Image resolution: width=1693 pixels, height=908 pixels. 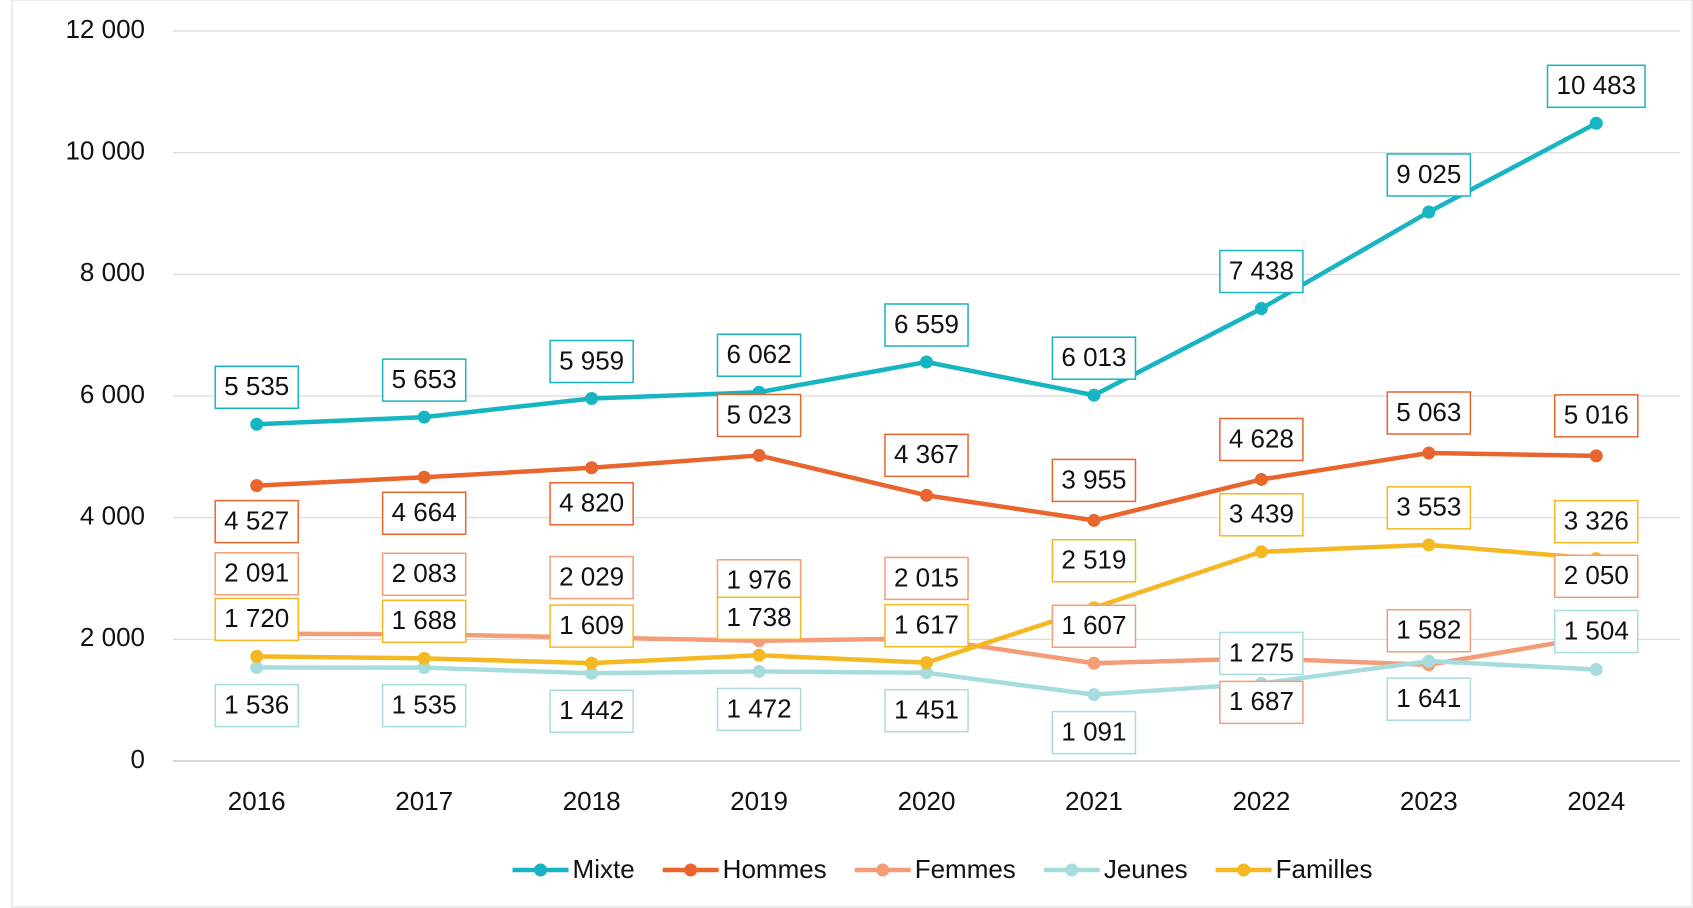 What do you see at coordinates (257, 801) in the screenshot?
I see `x-tick-label: 2016` at bounding box center [257, 801].